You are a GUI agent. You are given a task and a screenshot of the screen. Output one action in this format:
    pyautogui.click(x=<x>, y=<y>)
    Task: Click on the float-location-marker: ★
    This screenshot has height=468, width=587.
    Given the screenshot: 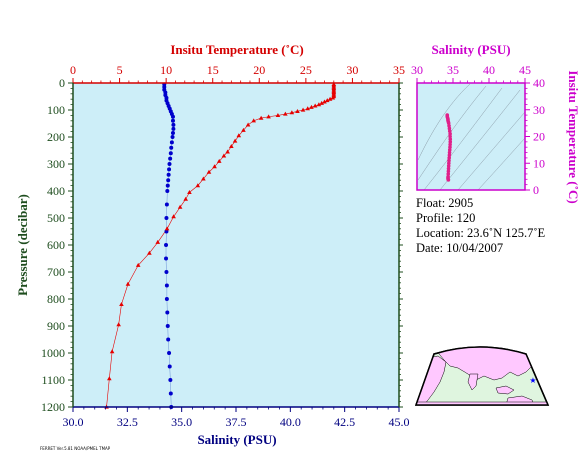 What is the action you would take?
    pyautogui.click(x=532, y=380)
    